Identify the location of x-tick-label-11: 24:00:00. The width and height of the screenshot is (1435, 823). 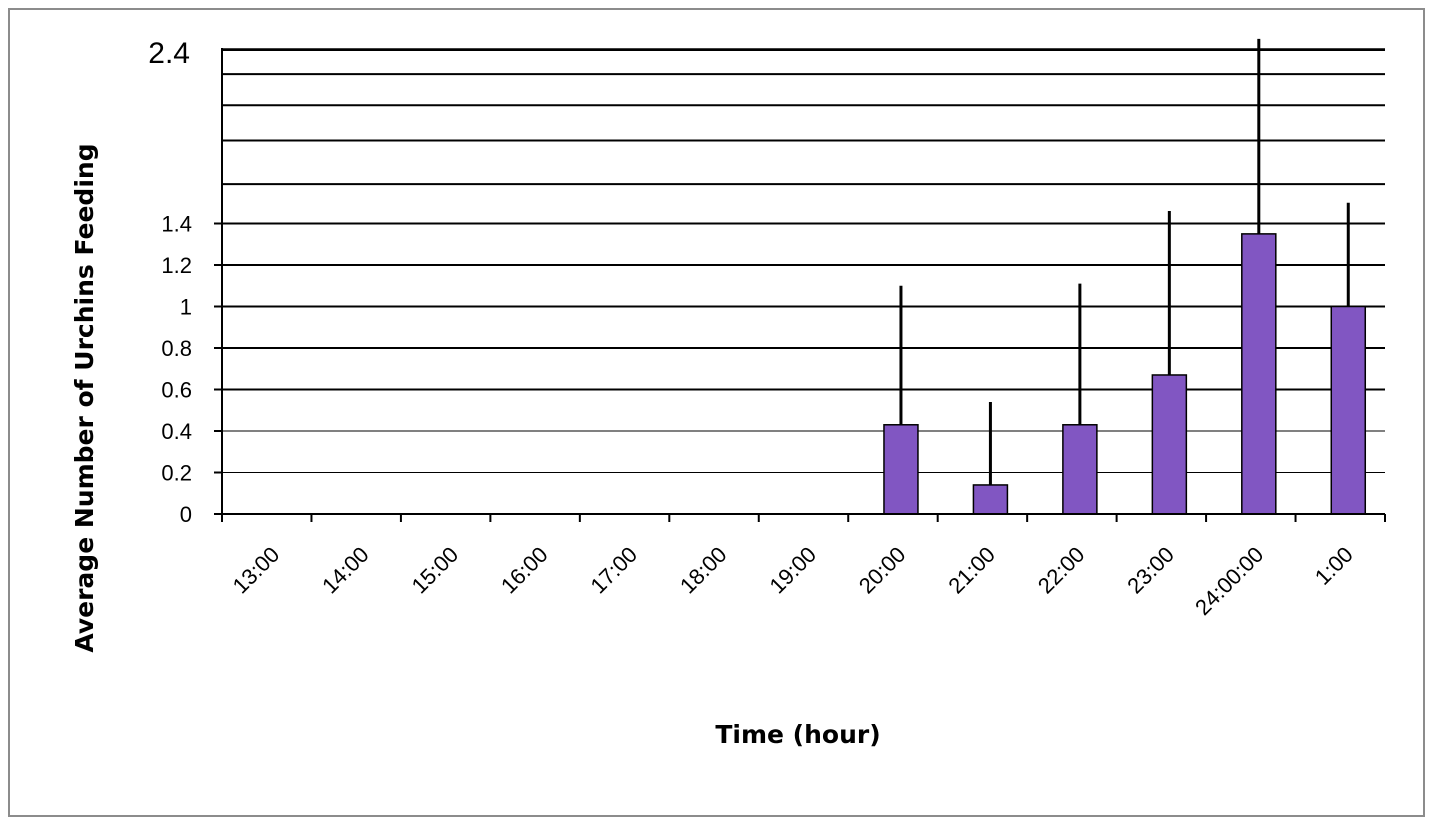
(1229, 581).